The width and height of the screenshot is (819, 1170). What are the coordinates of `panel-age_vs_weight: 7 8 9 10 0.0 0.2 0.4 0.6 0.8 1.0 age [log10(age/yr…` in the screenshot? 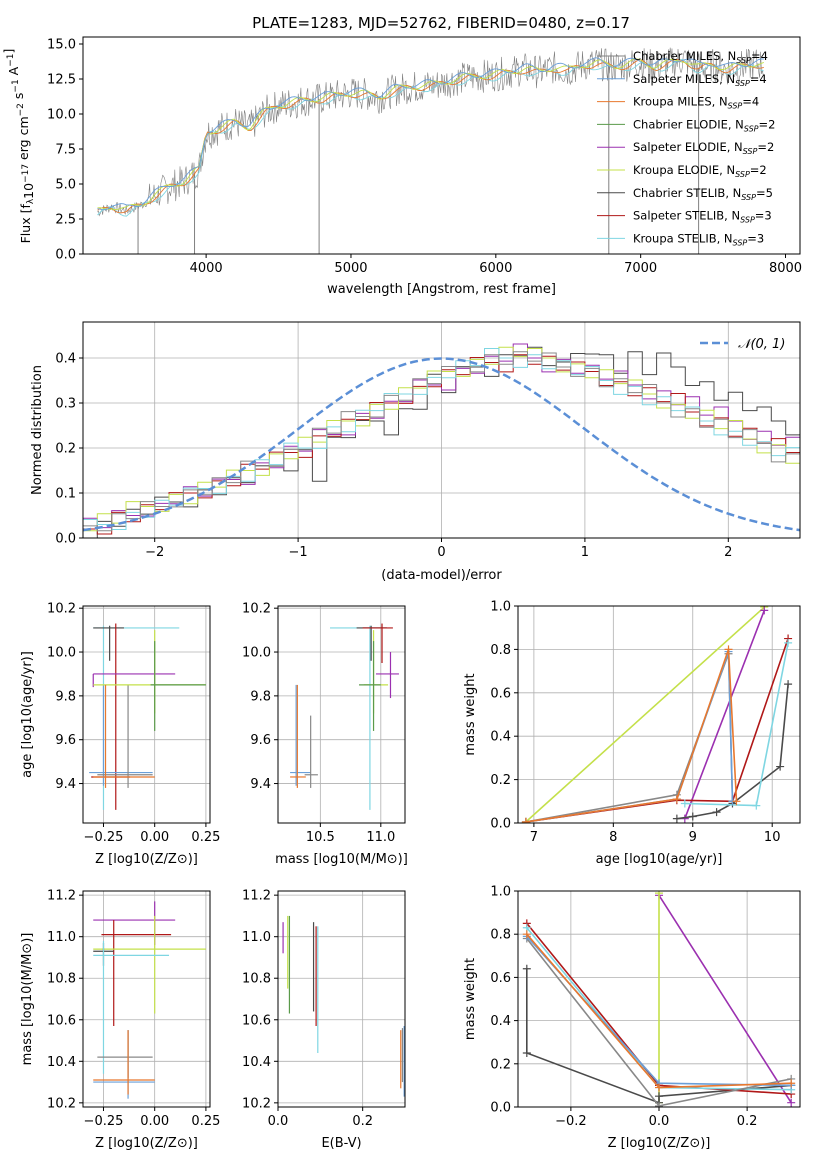 It's located at (632, 733).